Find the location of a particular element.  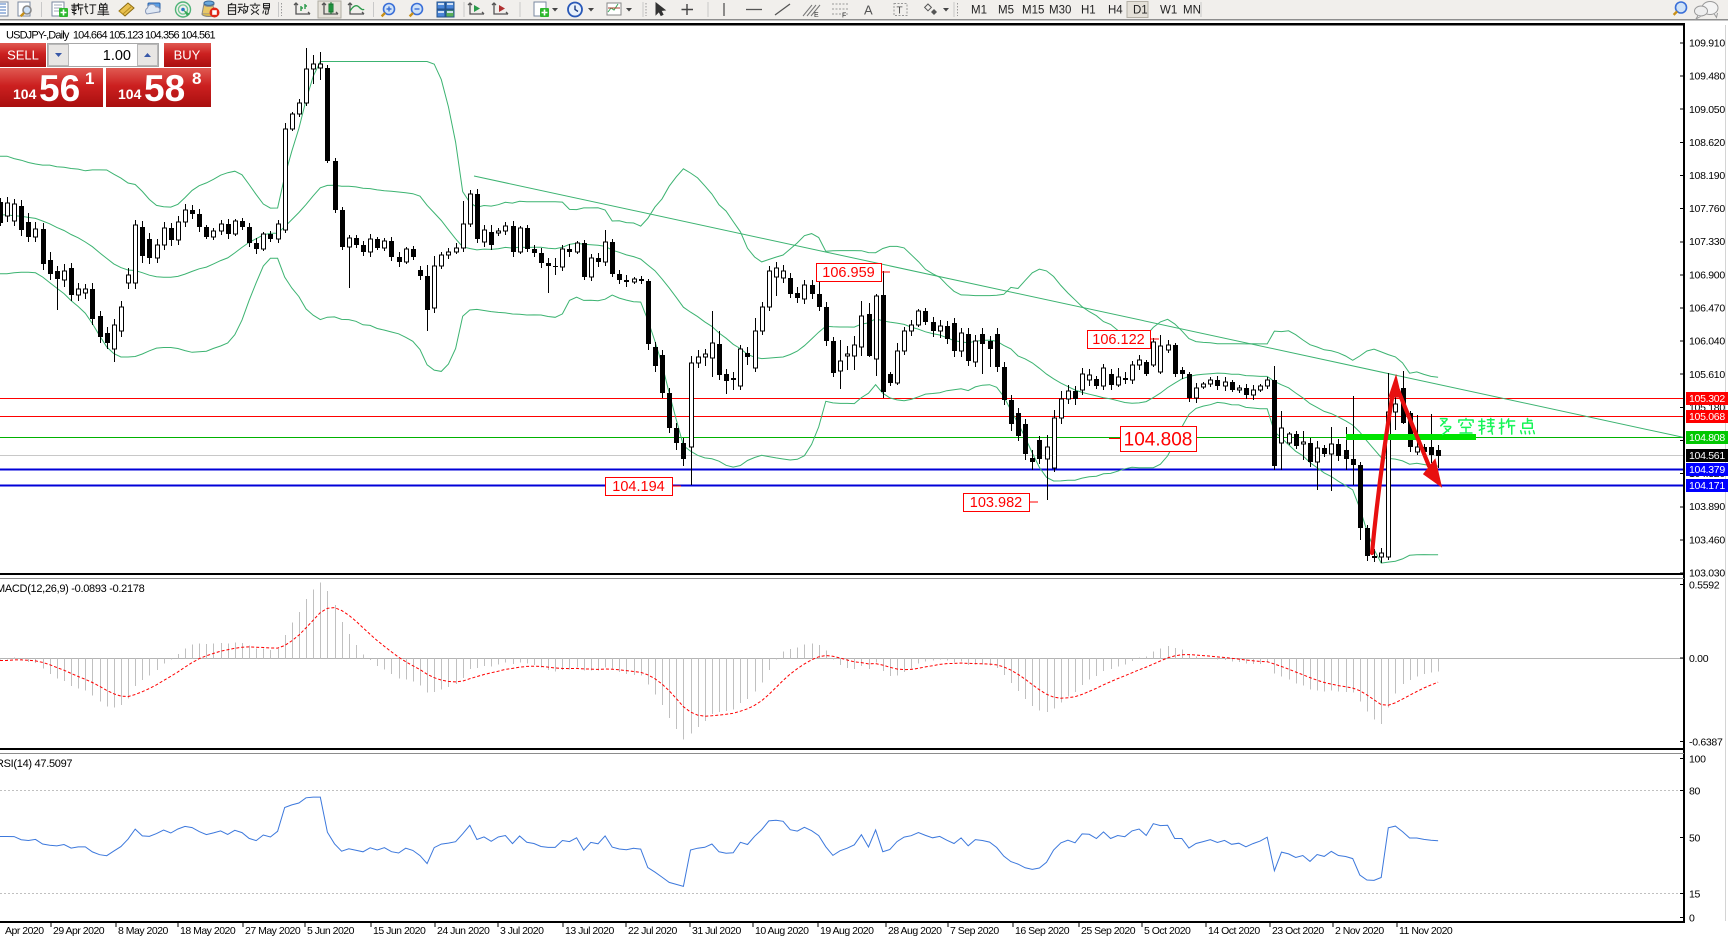

svg-text: 109.910 is located at coordinates (1707, 44).